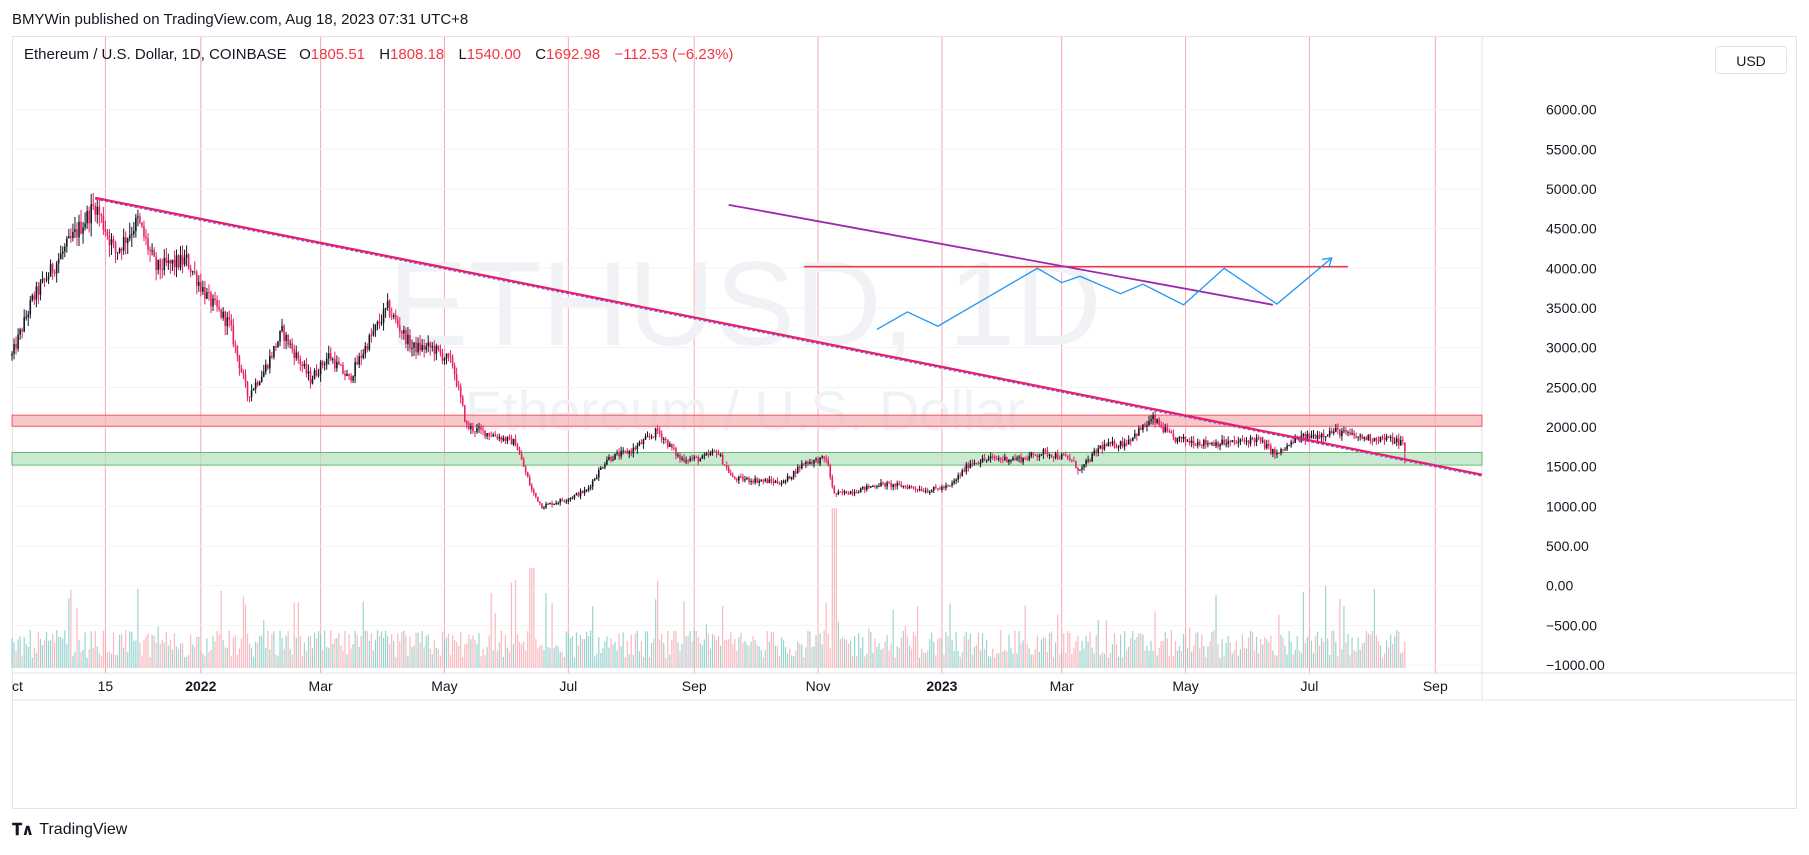  What do you see at coordinates (1571, 149) in the screenshot?
I see `price-tick-label: 5500.00` at bounding box center [1571, 149].